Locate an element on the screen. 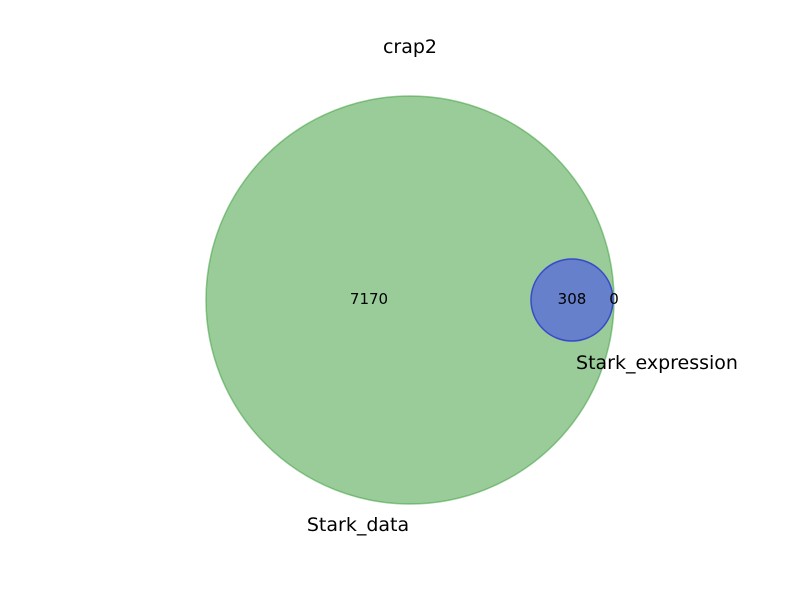 This screenshot has width=800, height=600. region-label-only-stark-expression: 0 is located at coordinates (614, 299).